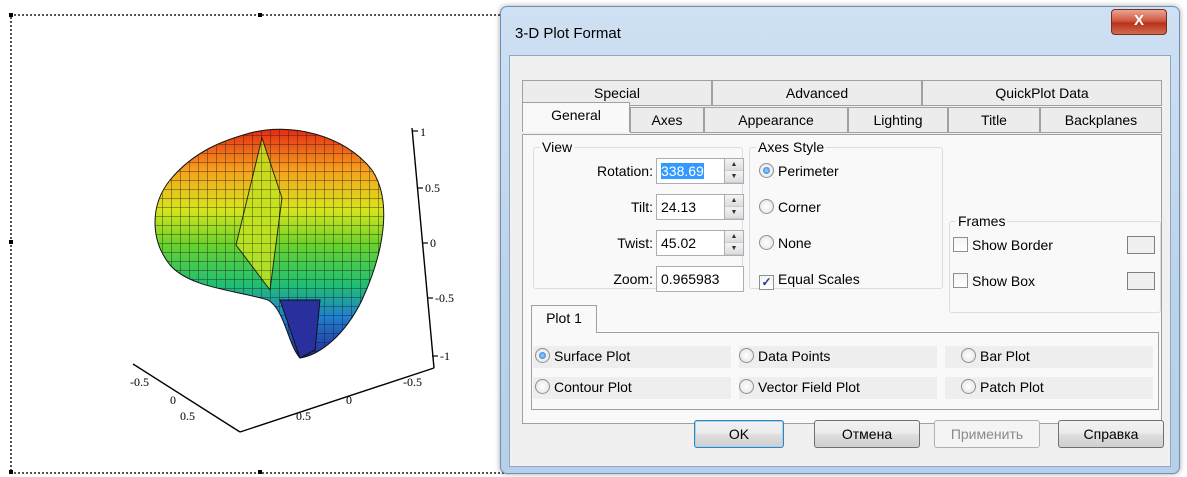  What do you see at coordinates (1055, 263) in the screenshot?
I see `frames-group: Frames` at bounding box center [1055, 263].